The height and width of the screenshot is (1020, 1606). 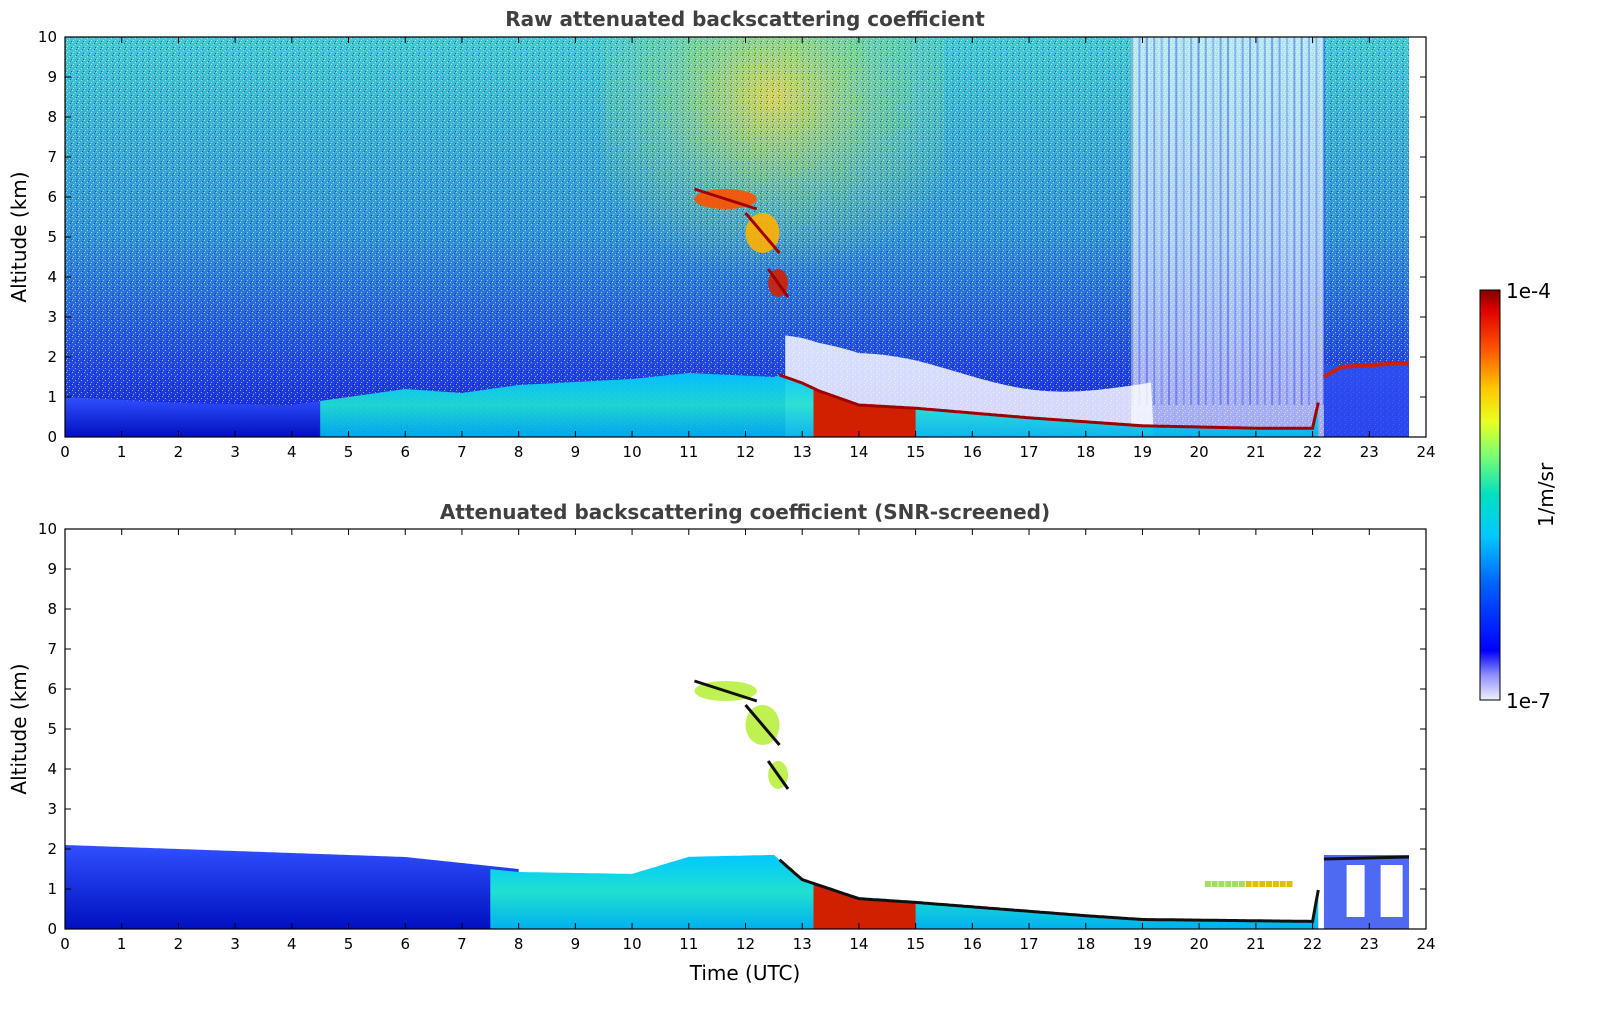 I want to click on panel-raw-ylabel: Altitude (km), so click(x=19, y=236).